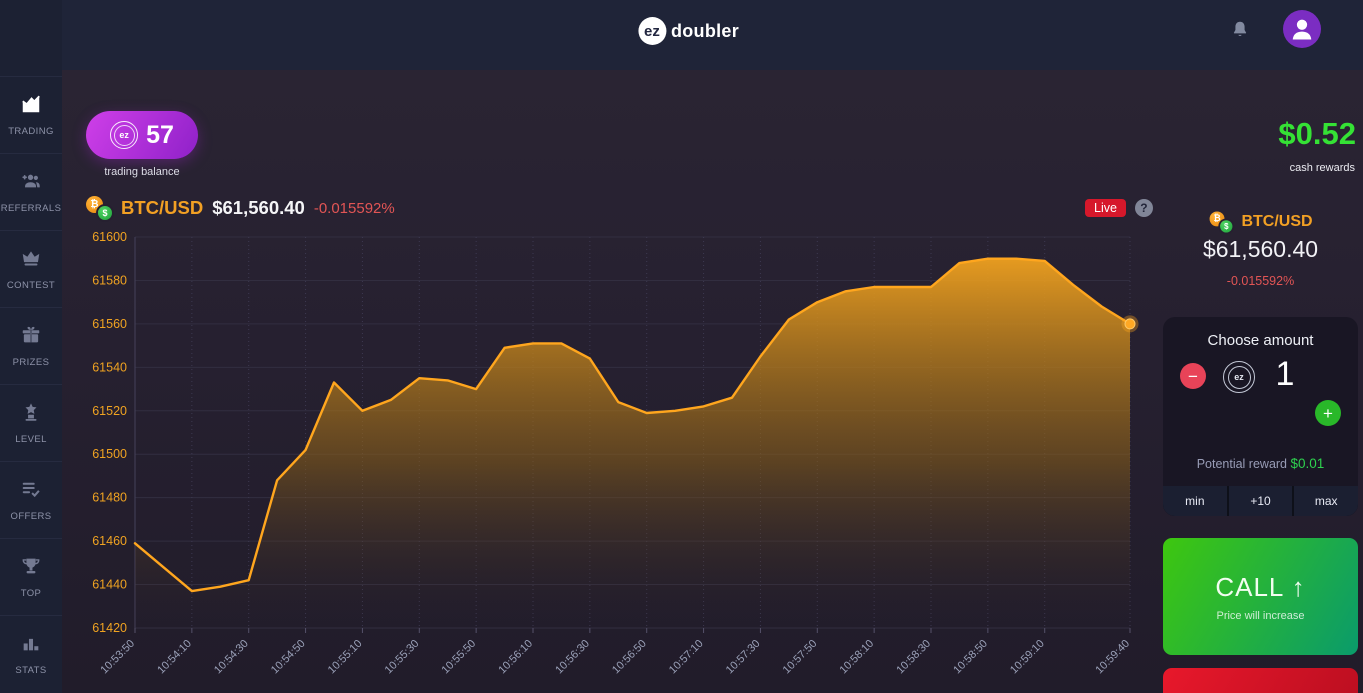  I want to click on quick-amount-max: max, so click(1326, 501).